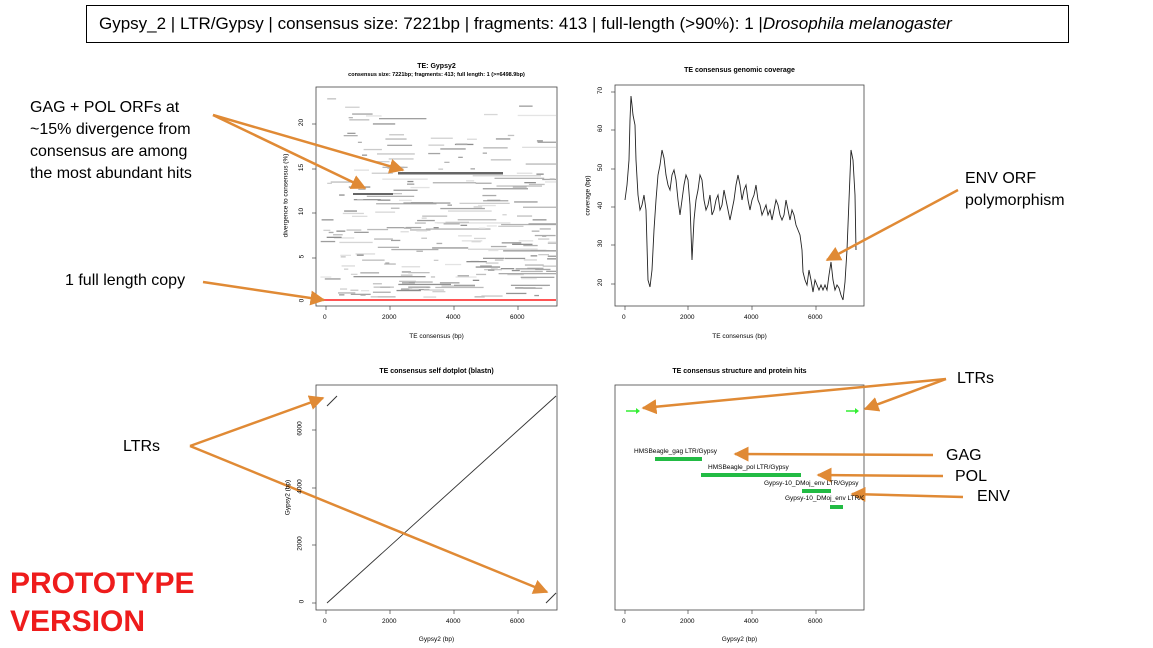  What do you see at coordinates (824, 498) in the screenshot?
I see `plot4-hit-label-env2: Gypsy-10_DMoj_env LTR/Gypsy` at bounding box center [824, 498].